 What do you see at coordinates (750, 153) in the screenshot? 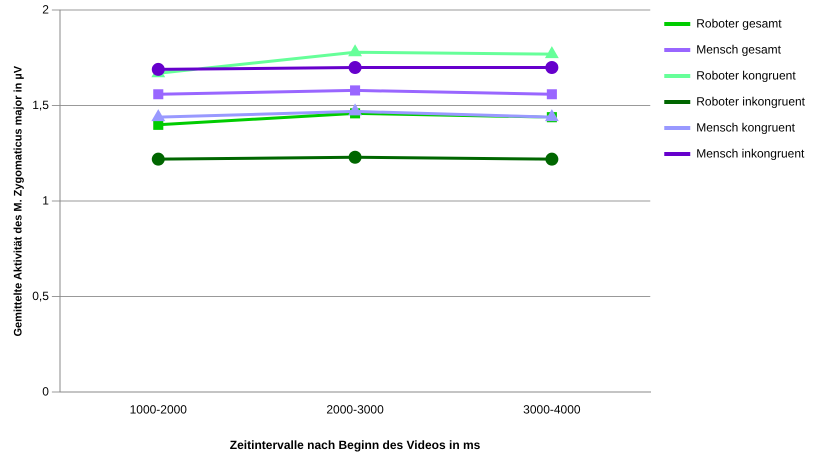
I see `legend-label: Mensch inkongruent` at bounding box center [750, 153].